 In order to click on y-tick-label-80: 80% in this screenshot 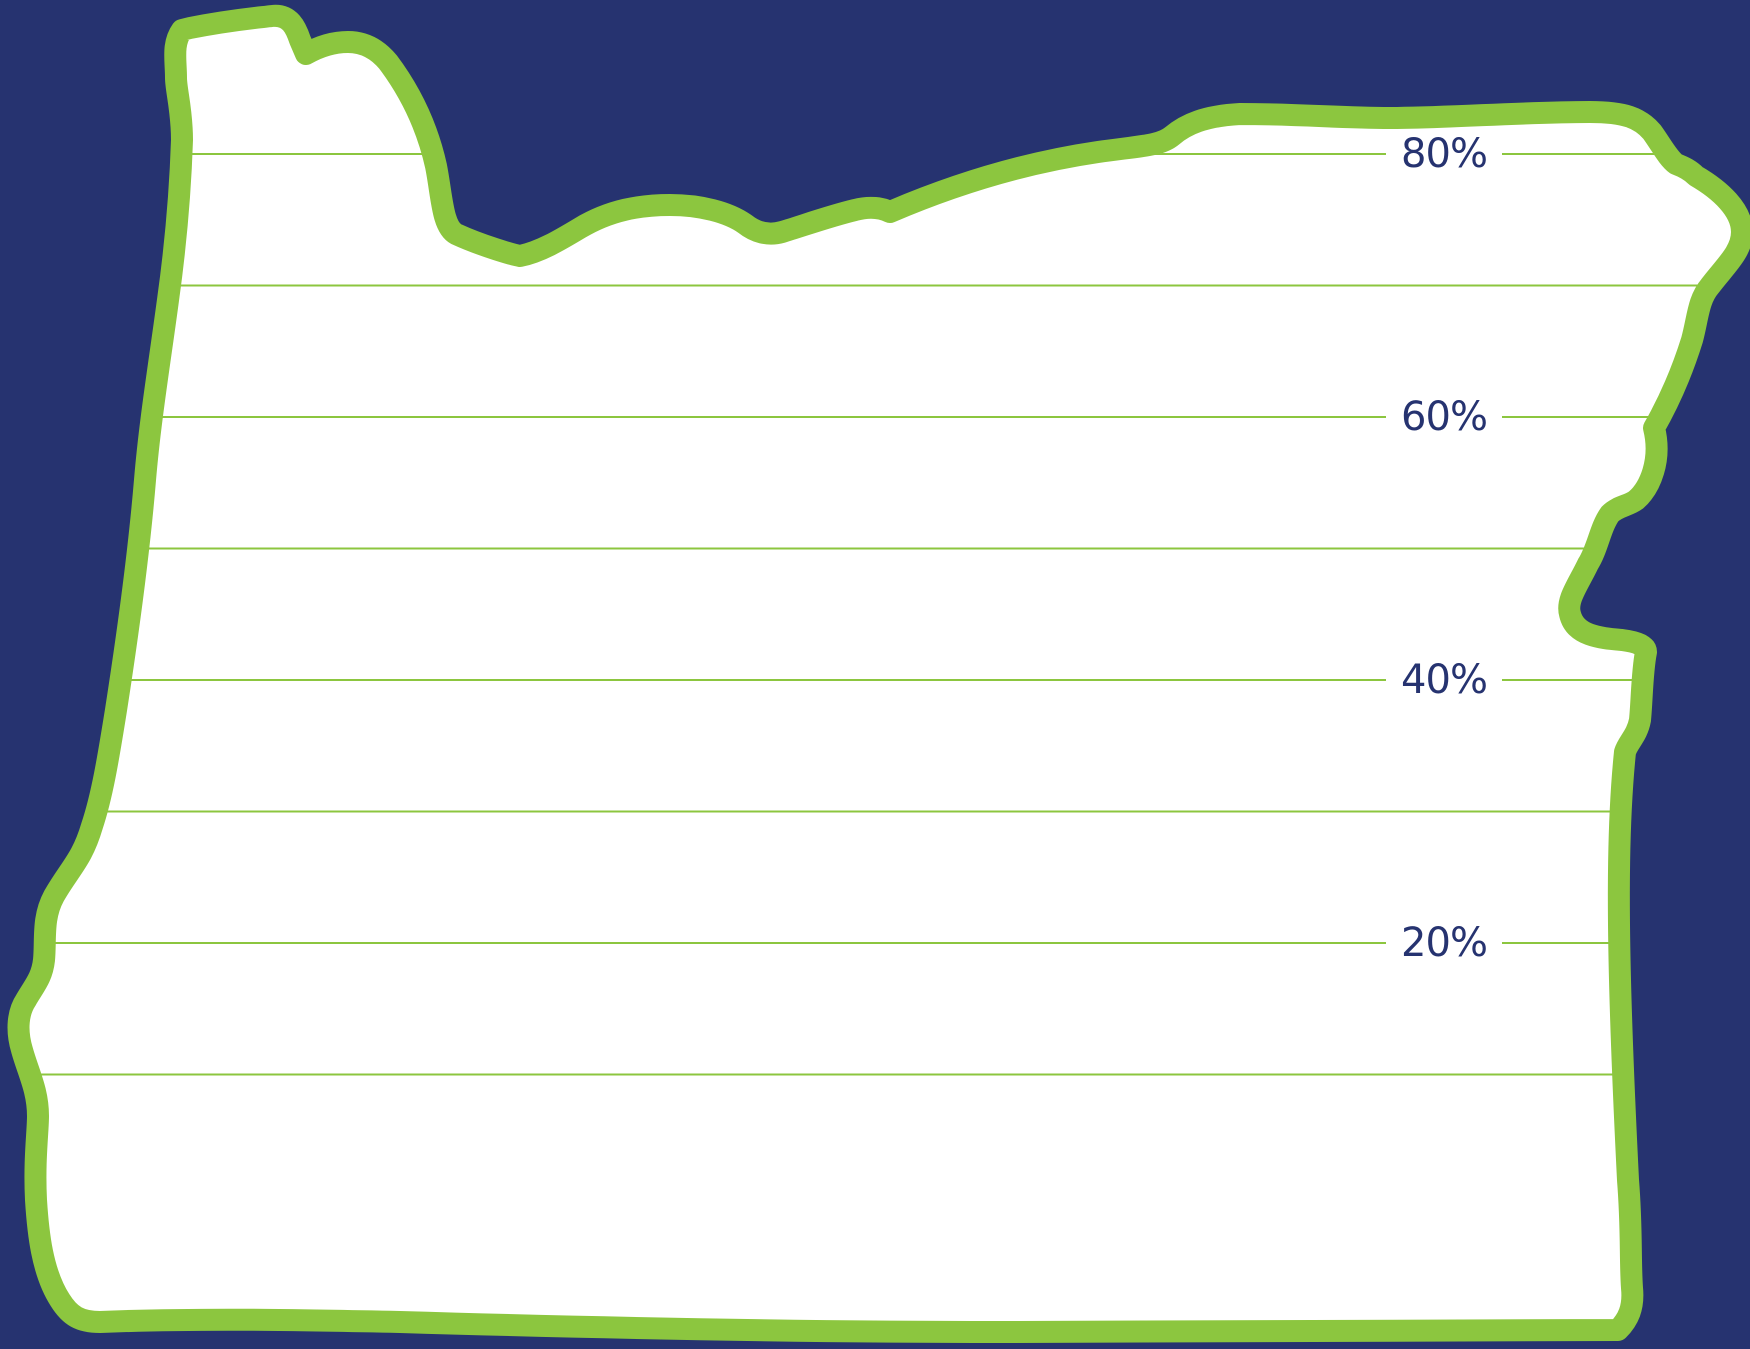, I will do `click(1444, 154)`.